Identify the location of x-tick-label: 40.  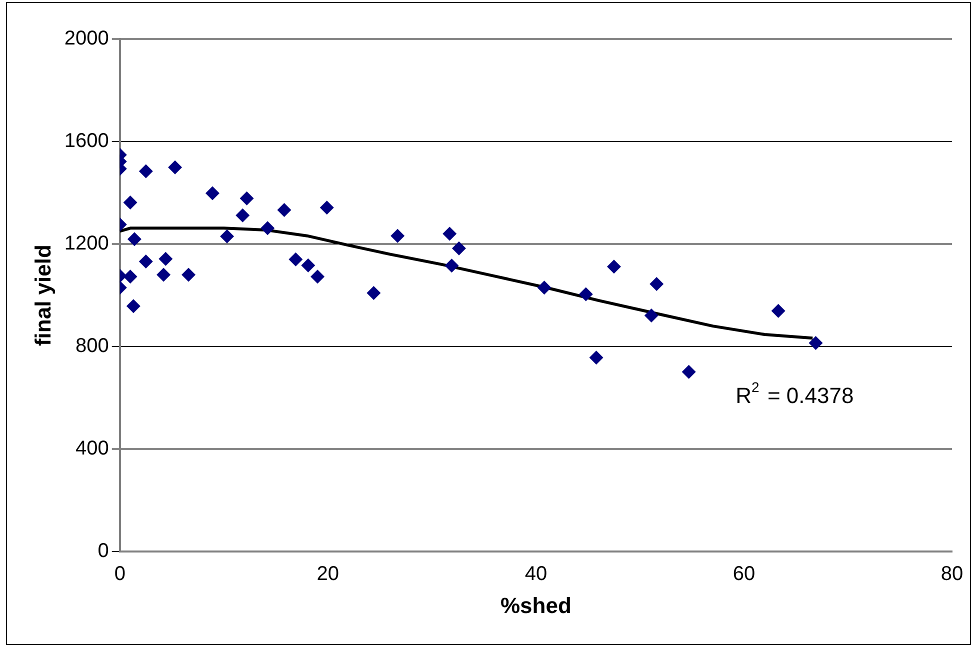
(536, 574).